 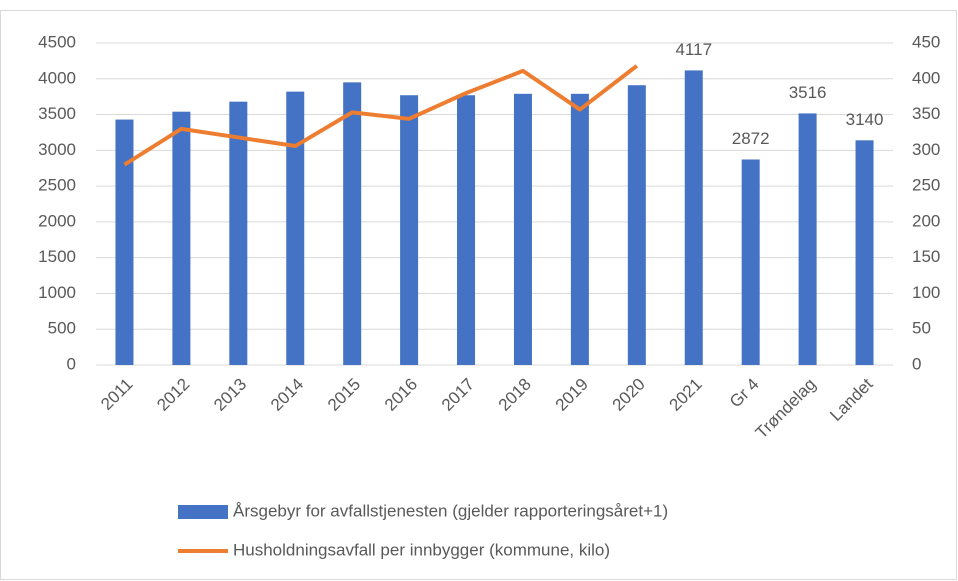 I want to click on y-tick-label: 0, so click(x=71, y=363).